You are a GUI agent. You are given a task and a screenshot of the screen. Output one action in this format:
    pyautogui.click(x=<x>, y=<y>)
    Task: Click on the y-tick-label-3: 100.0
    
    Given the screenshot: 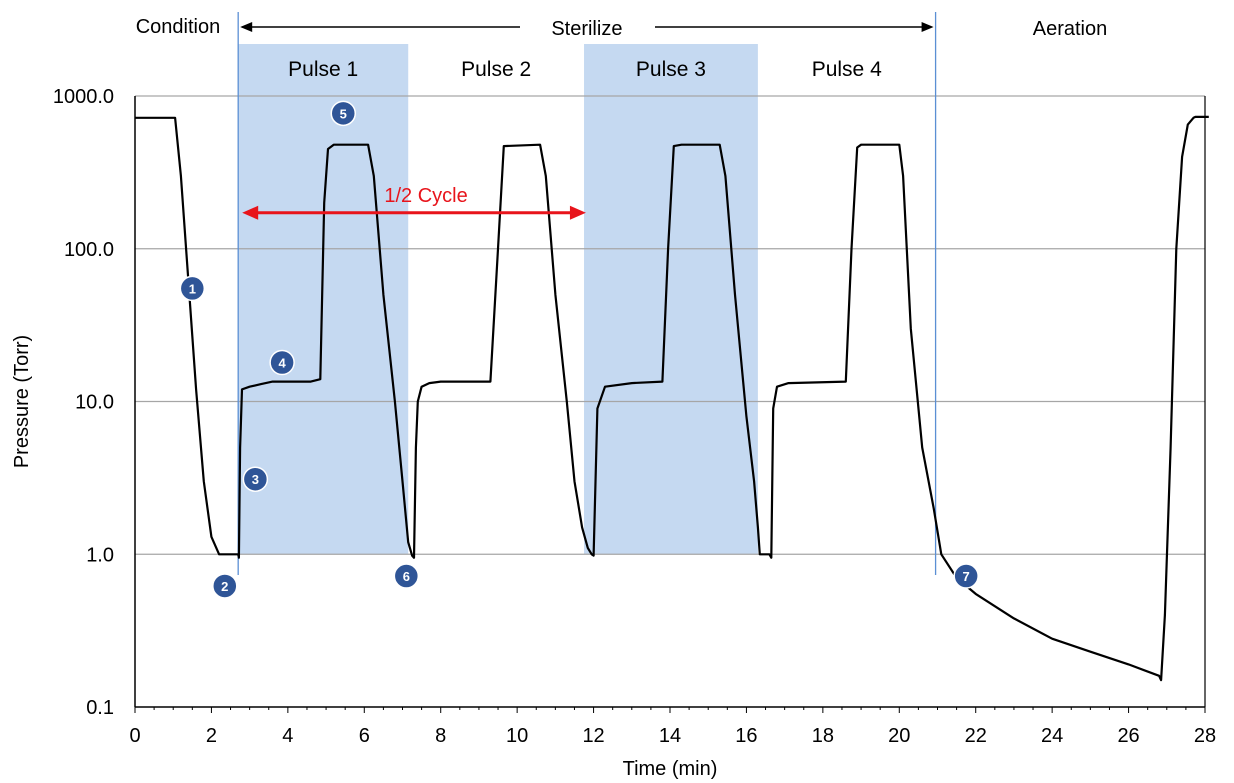 What is the action you would take?
    pyautogui.click(x=89, y=250)
    